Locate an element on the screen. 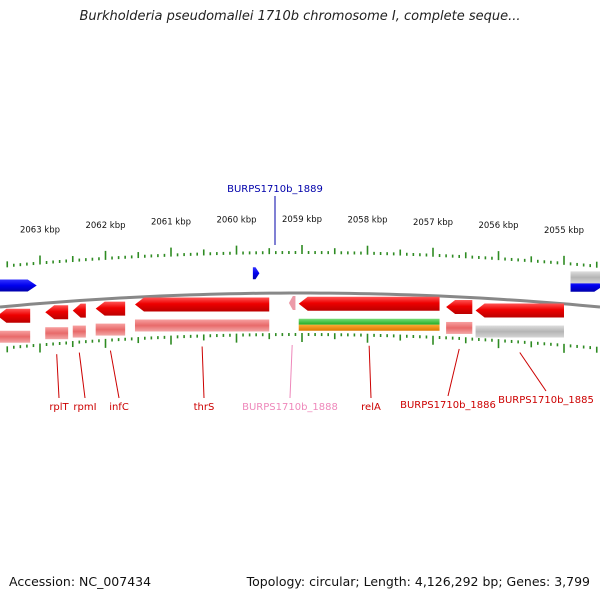 Image resolution: width=600 pixels, height=600 pixels. plus-strand-track is located at coordinates (300, 279).